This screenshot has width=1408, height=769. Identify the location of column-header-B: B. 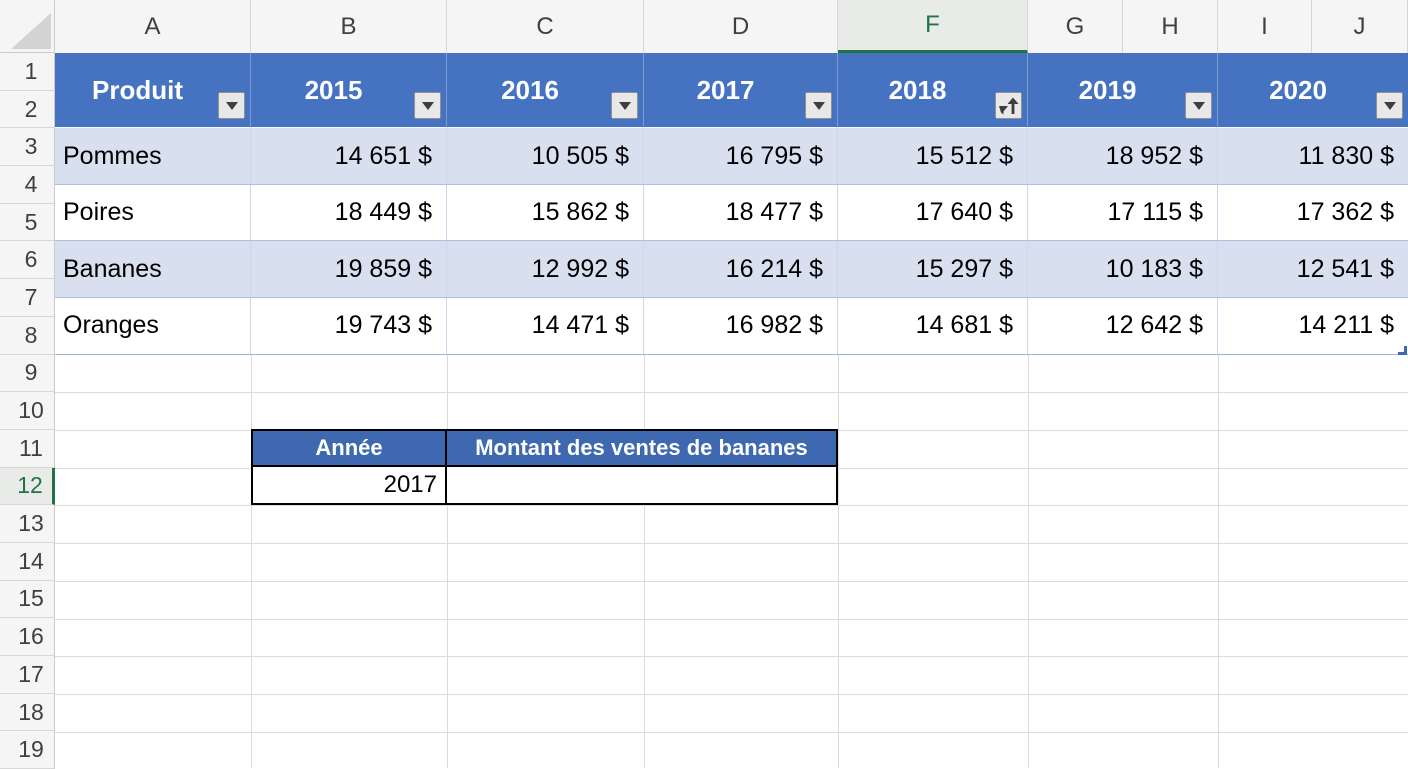
(349, 26).